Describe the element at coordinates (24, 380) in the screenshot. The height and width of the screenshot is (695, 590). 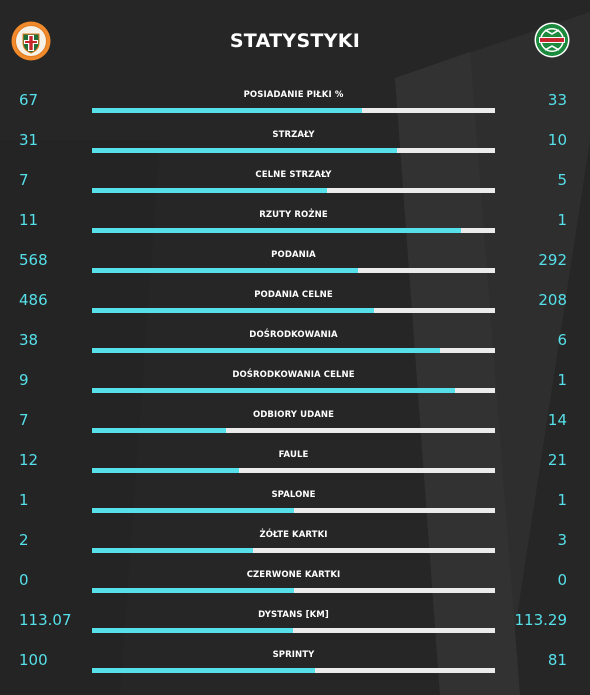
I see `home-value: 9` at that location.